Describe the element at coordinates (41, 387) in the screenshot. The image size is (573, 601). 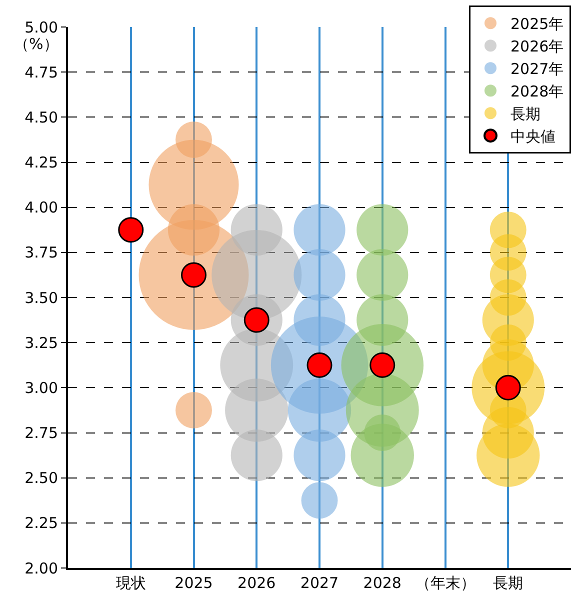
I see `y-tick-label: 3.00` at that location.